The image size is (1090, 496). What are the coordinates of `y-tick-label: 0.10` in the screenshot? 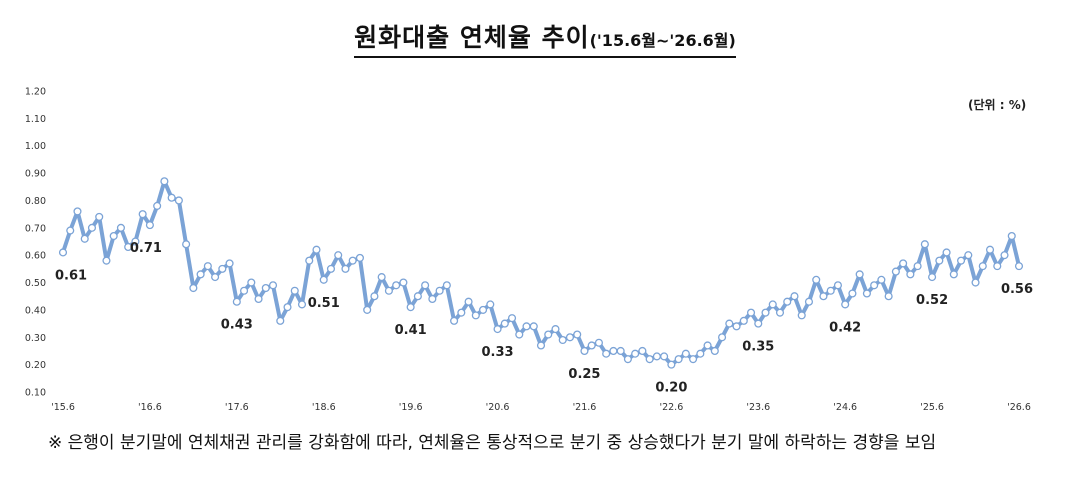 It's located at (35, 393).